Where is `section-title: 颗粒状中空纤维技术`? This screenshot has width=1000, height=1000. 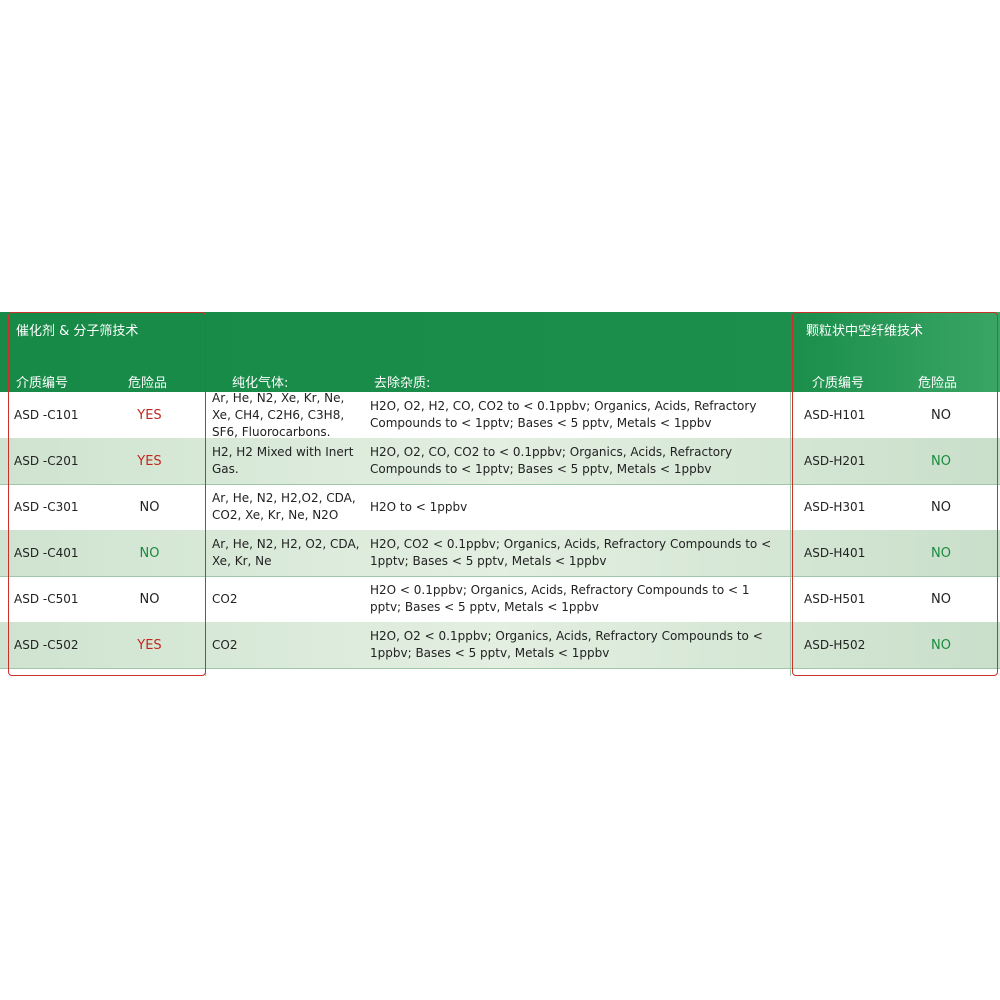
section-title: 颗粒状中空纤维技术 is located at coordinates (865, 331).